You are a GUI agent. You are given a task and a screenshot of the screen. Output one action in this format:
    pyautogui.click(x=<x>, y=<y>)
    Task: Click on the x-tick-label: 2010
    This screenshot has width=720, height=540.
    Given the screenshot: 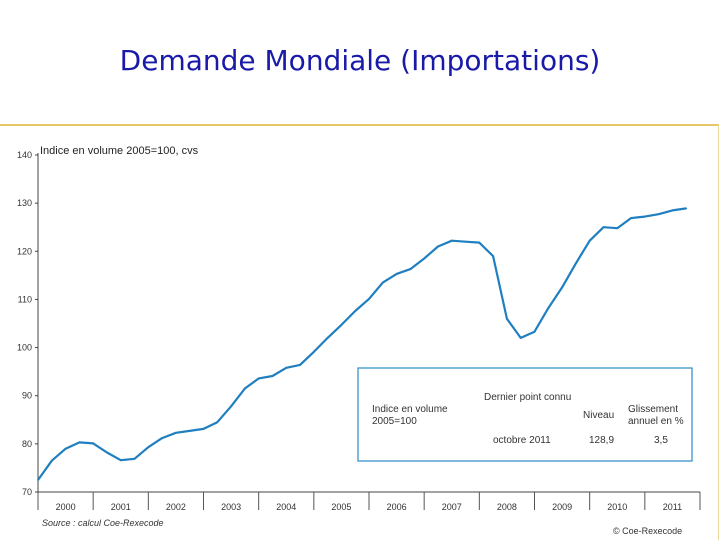 What is the action you would take?
    pyautogui.click(x=617, y=507)
    